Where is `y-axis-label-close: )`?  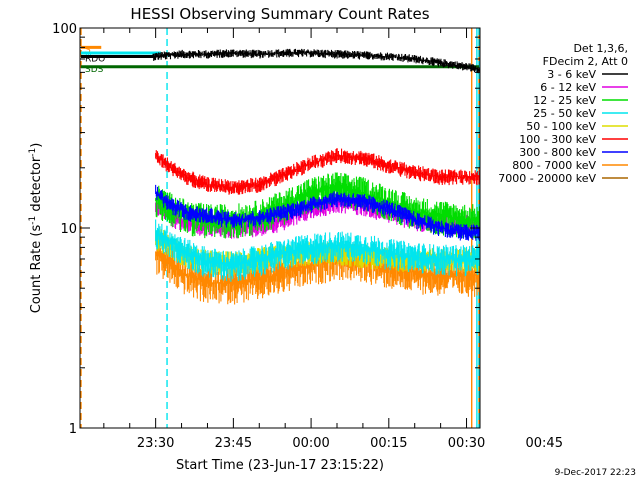 y-axis-label-close: ) is located at coordinates (36, 145).